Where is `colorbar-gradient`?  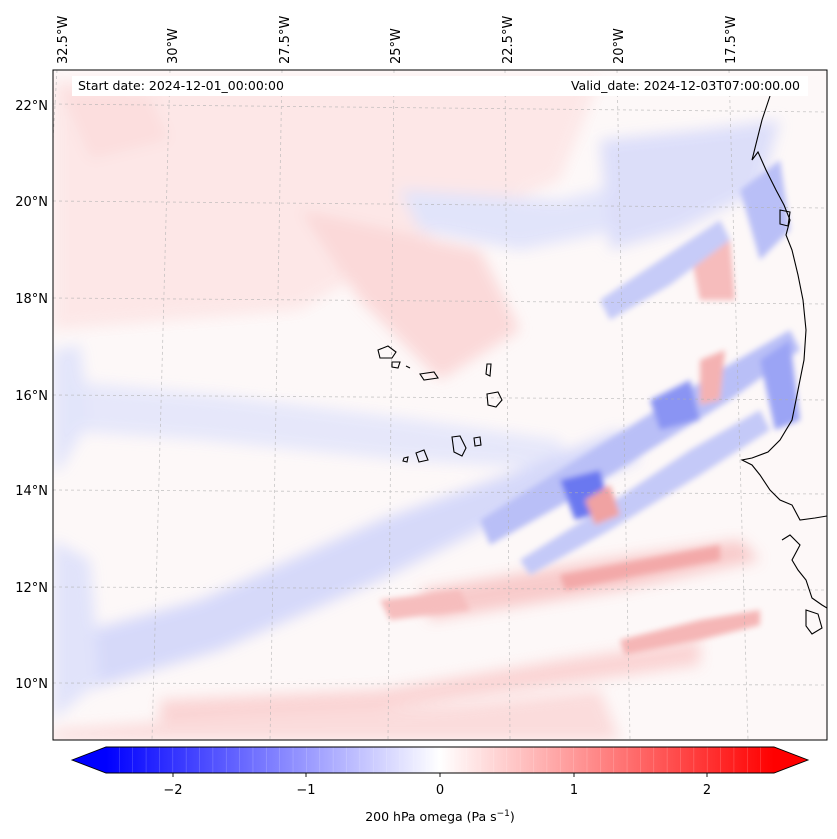
colorbar-gradient is located at coordinates (440, 760).